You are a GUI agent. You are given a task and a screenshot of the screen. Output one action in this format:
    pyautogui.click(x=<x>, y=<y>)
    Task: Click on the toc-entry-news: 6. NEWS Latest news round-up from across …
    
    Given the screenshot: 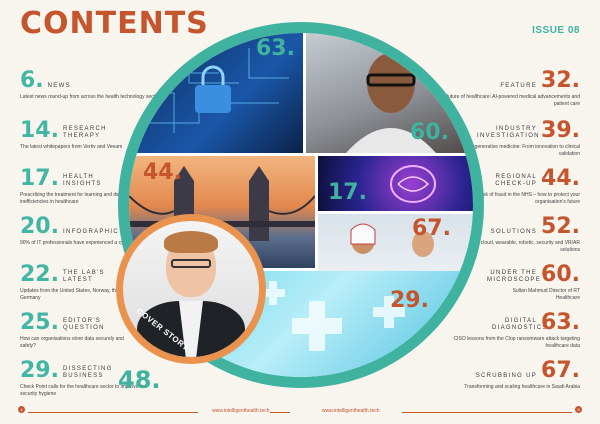 What is the action you would take?
    pyautogui.click(x=95, y=85)
    